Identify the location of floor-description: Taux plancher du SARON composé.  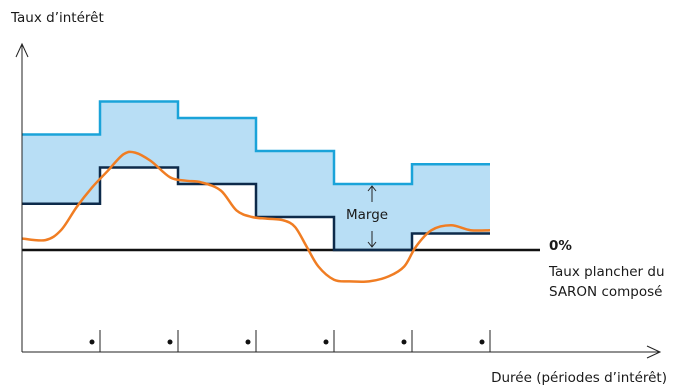
(607, 282).